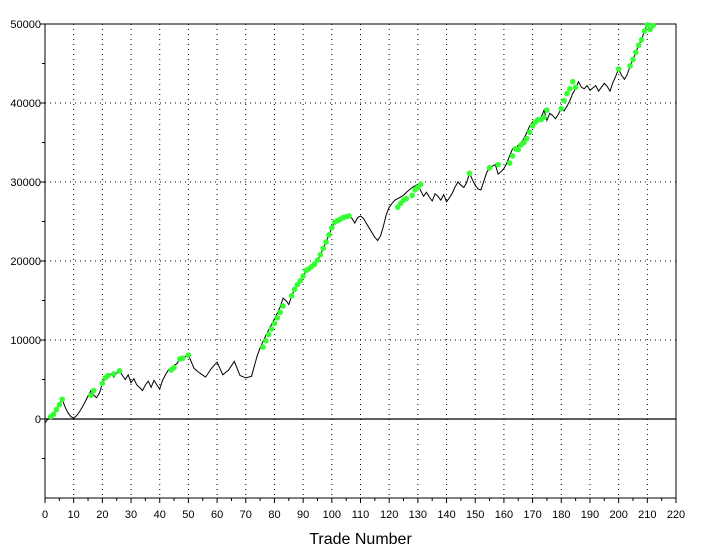 The width and height of the screenshot is (714, 556). I want to click on x-tick-label: 130, so click(418, 515).